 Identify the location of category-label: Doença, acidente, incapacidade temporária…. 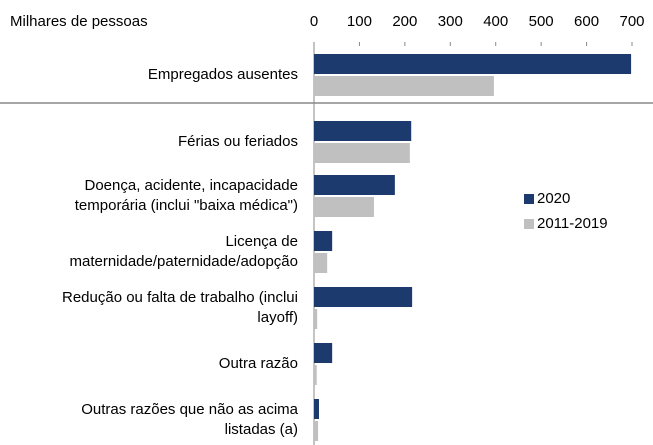
(186, 195).